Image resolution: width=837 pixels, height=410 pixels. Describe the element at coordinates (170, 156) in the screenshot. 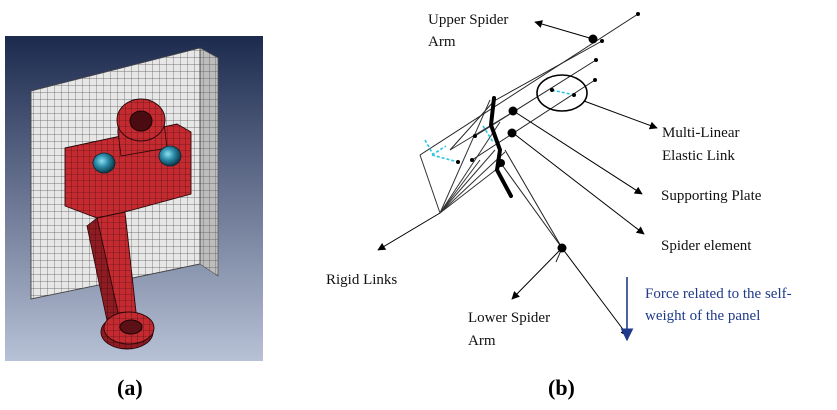

I see `right-bolt` at that location.